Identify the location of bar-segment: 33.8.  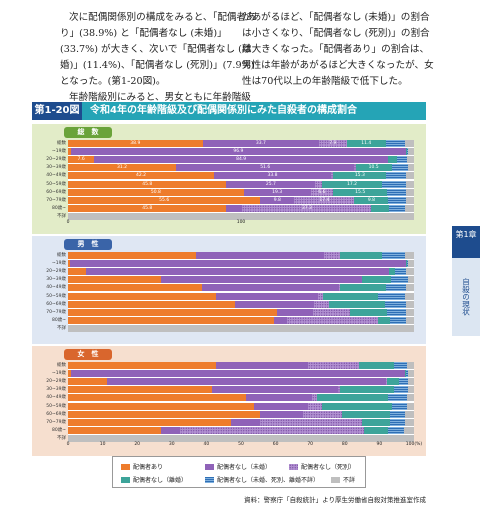
(272, 176).